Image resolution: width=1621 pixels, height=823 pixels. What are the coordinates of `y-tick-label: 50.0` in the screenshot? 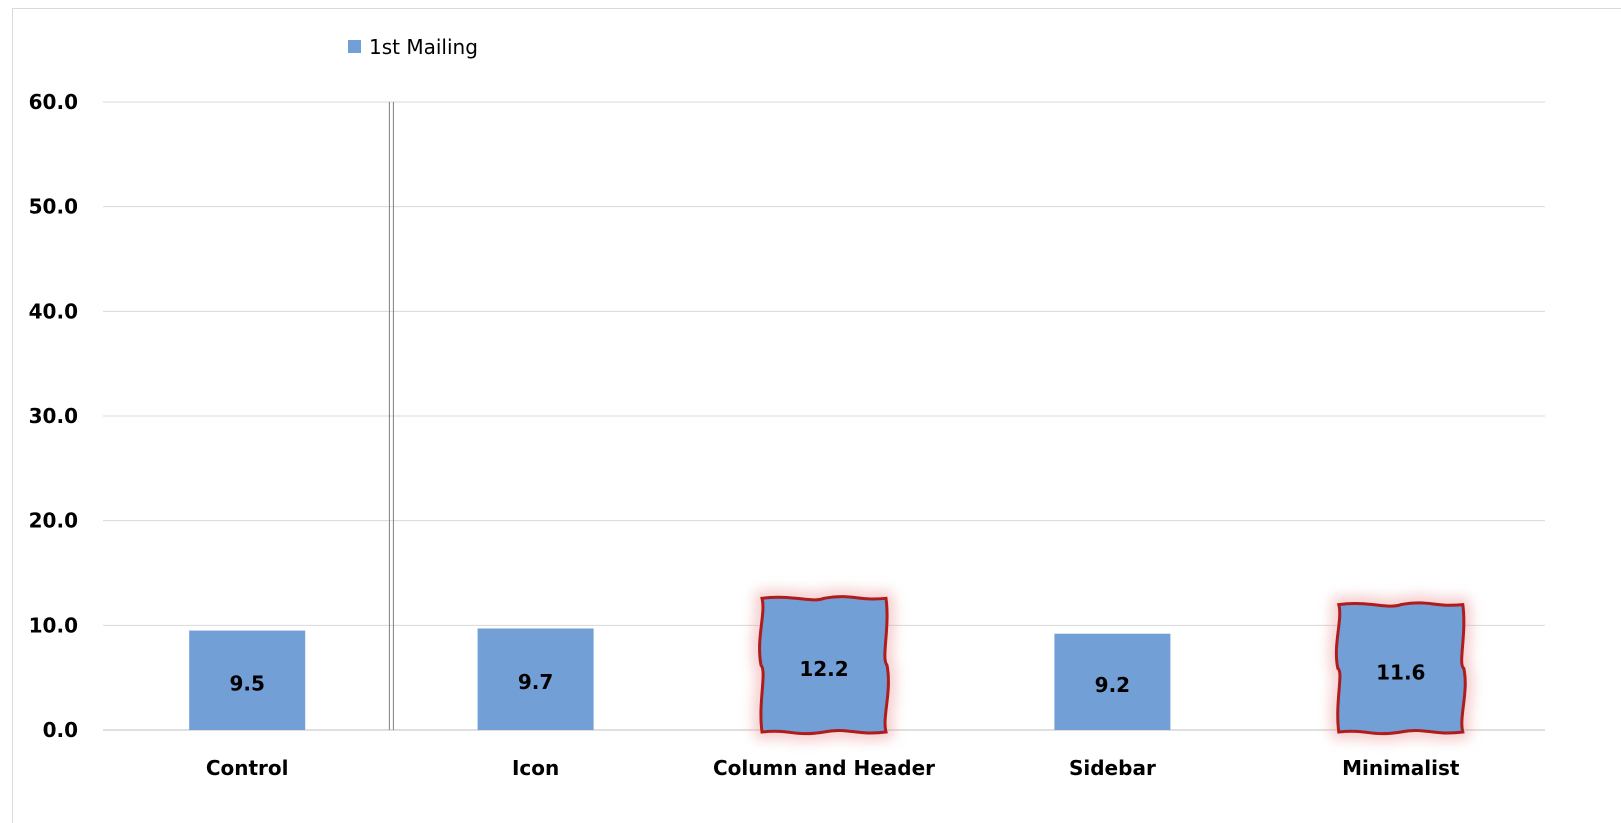 It's located at (53, 207).